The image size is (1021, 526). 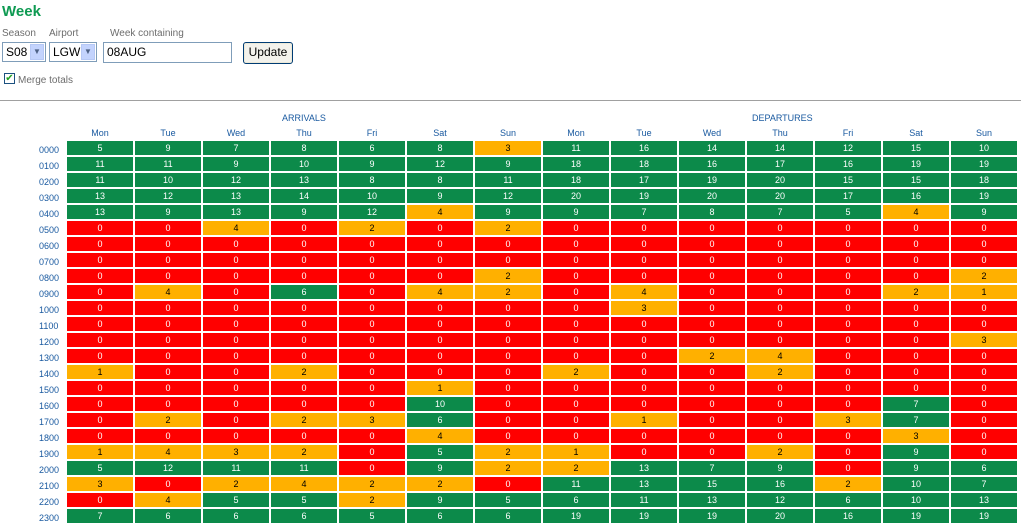 I want to click on hour-label: 1300, so click(x=49, y=358).